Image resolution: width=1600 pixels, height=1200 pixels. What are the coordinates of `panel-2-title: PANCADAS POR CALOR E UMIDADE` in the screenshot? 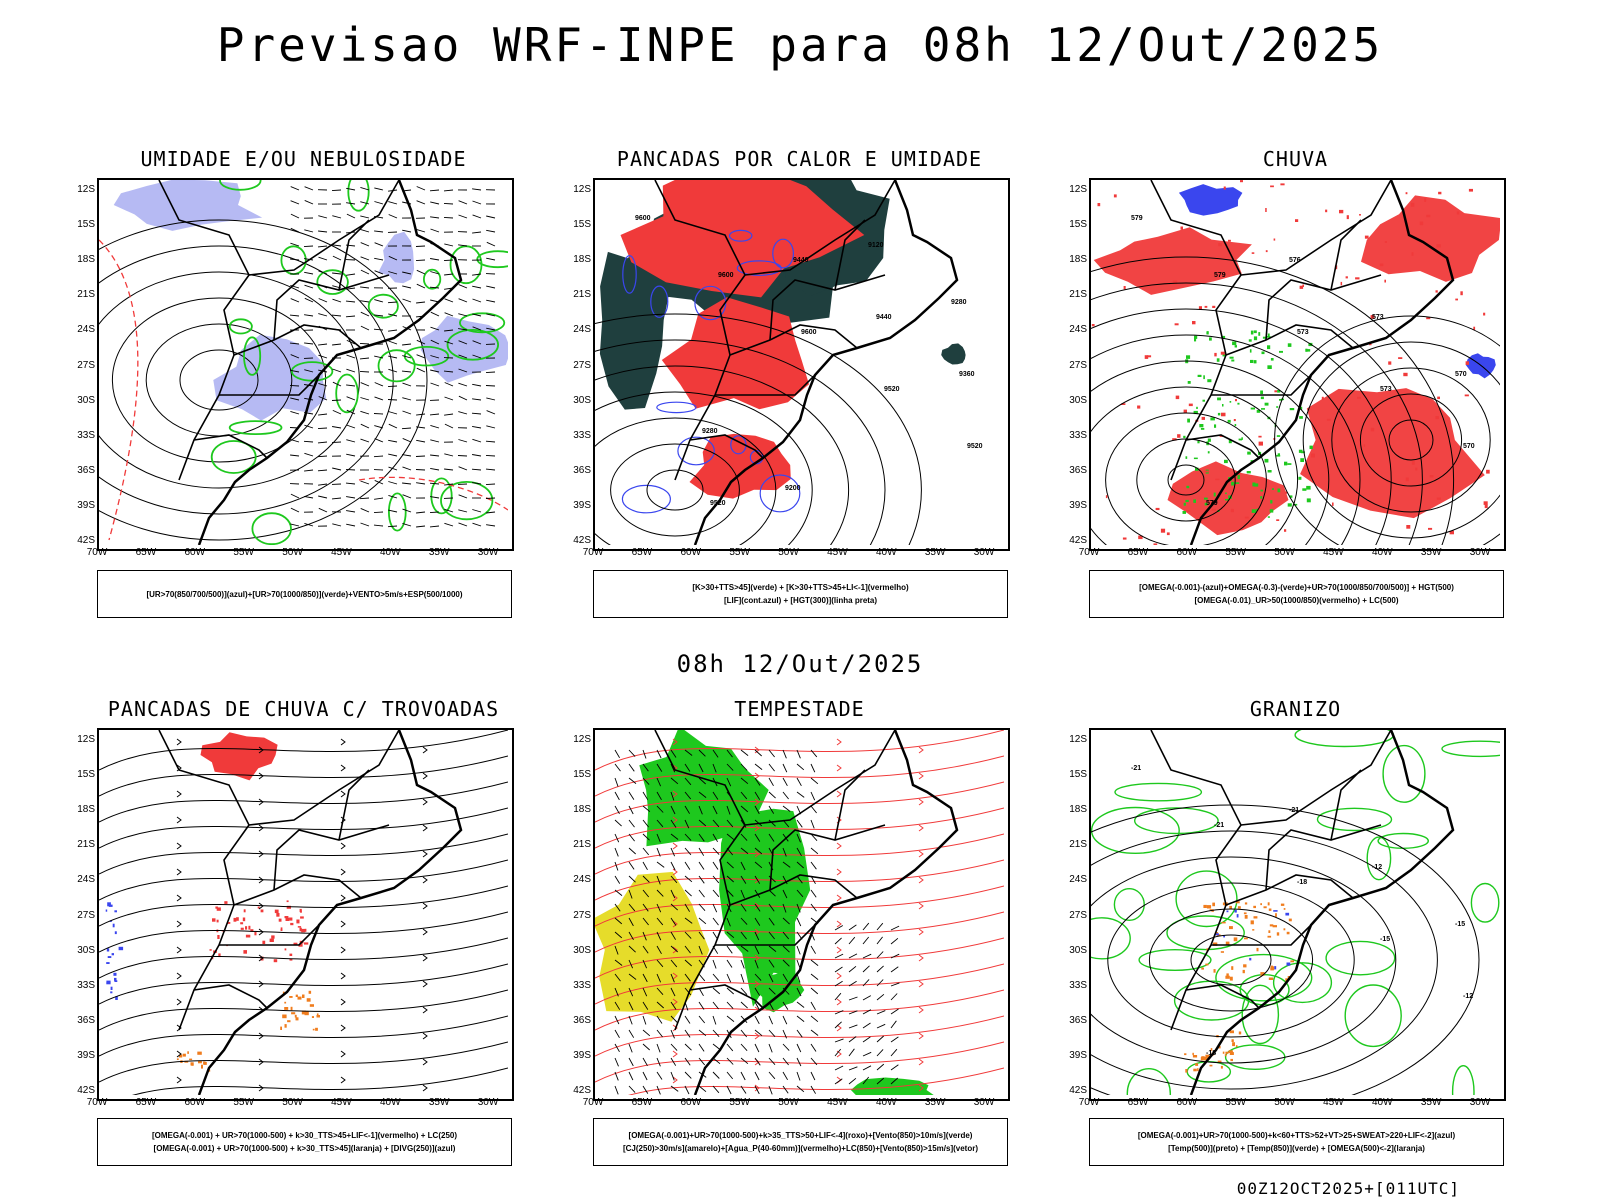 It's located at (799, 159).